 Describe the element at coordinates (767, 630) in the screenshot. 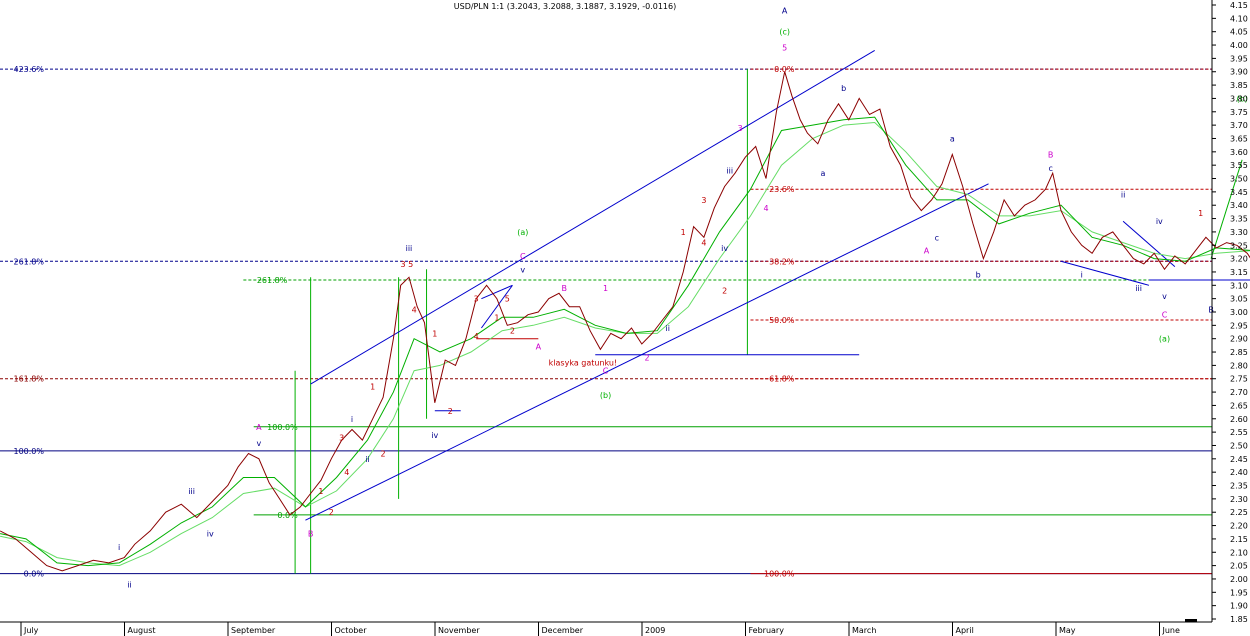

I see `x-tick-label: February` at that location.